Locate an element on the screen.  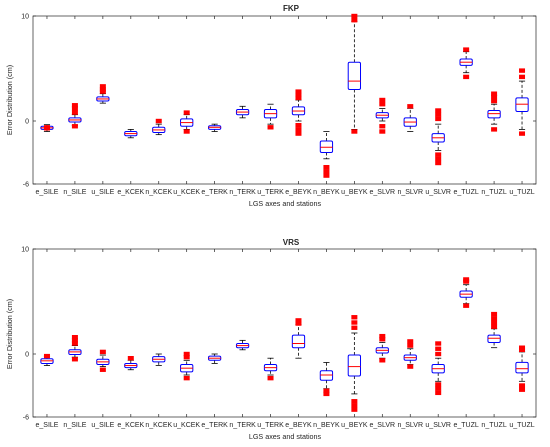
x-tick-label: u_BEYK is located at coordinates (354, 192).